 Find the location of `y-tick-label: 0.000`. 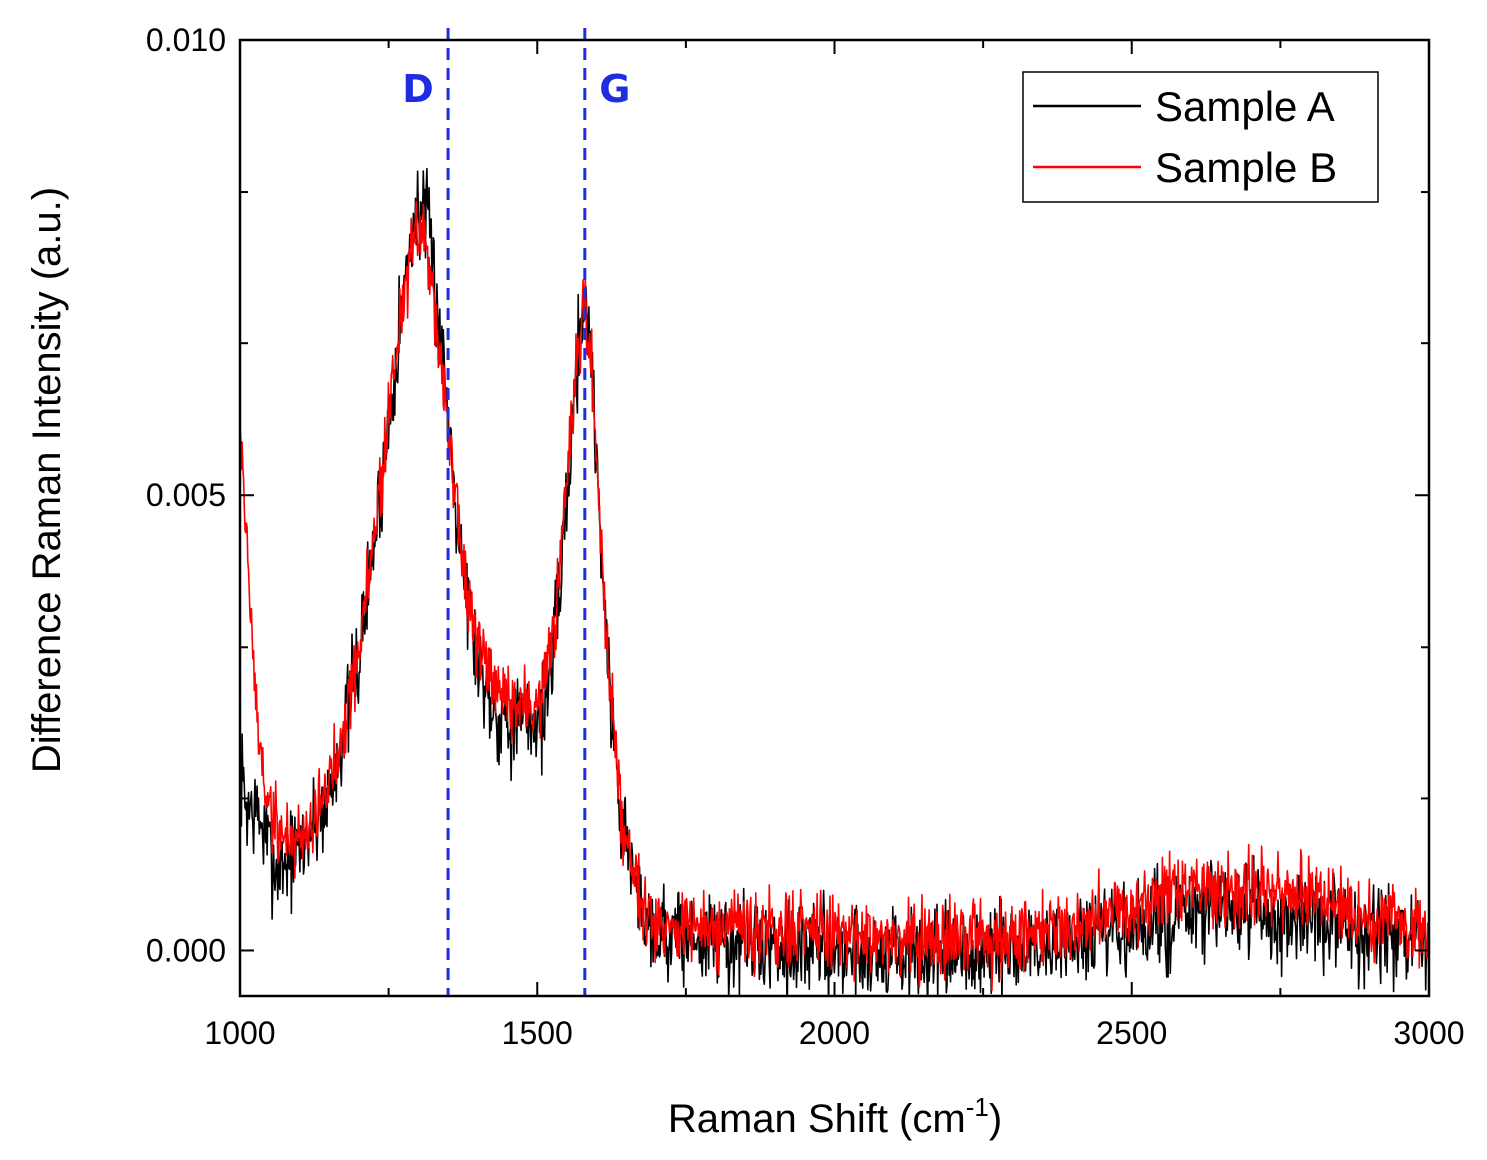

y-tick-label: 0.000 is located at coordinates (186, 950).